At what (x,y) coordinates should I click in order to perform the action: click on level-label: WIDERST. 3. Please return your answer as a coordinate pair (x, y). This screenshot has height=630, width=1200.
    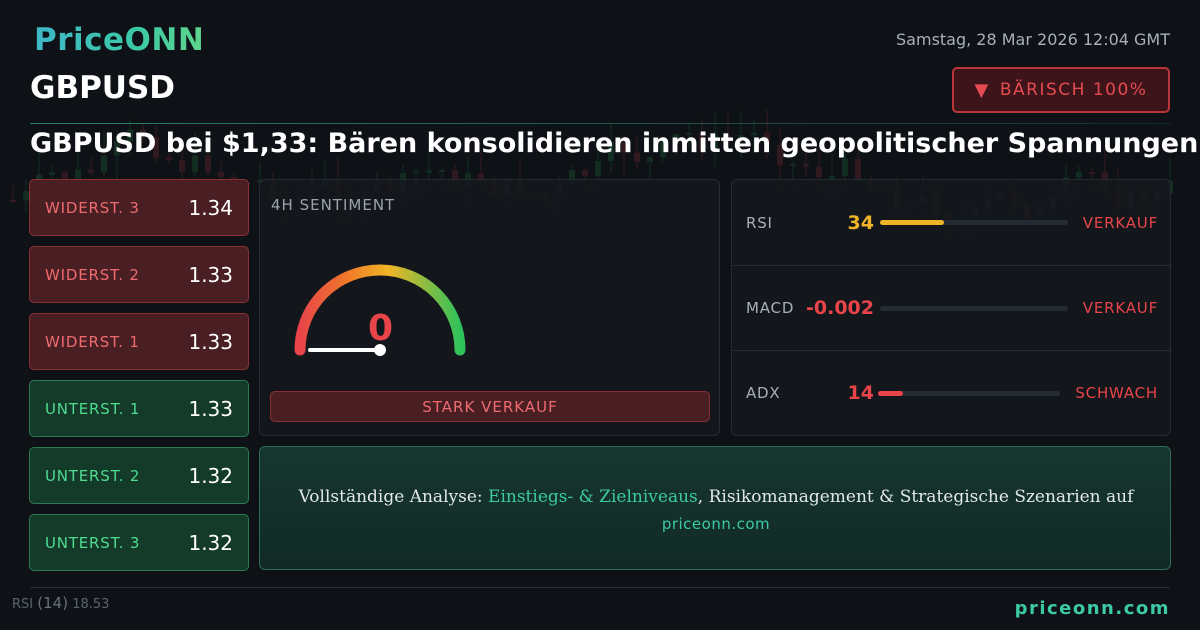
    Looking at the image, I should click on (92, 207).